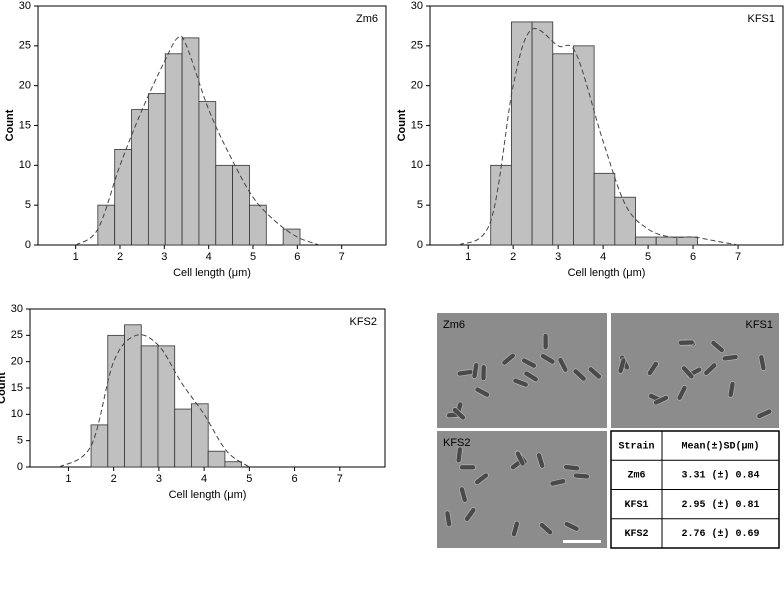  I want to click on table-cell: Strain, so click(636, 446).